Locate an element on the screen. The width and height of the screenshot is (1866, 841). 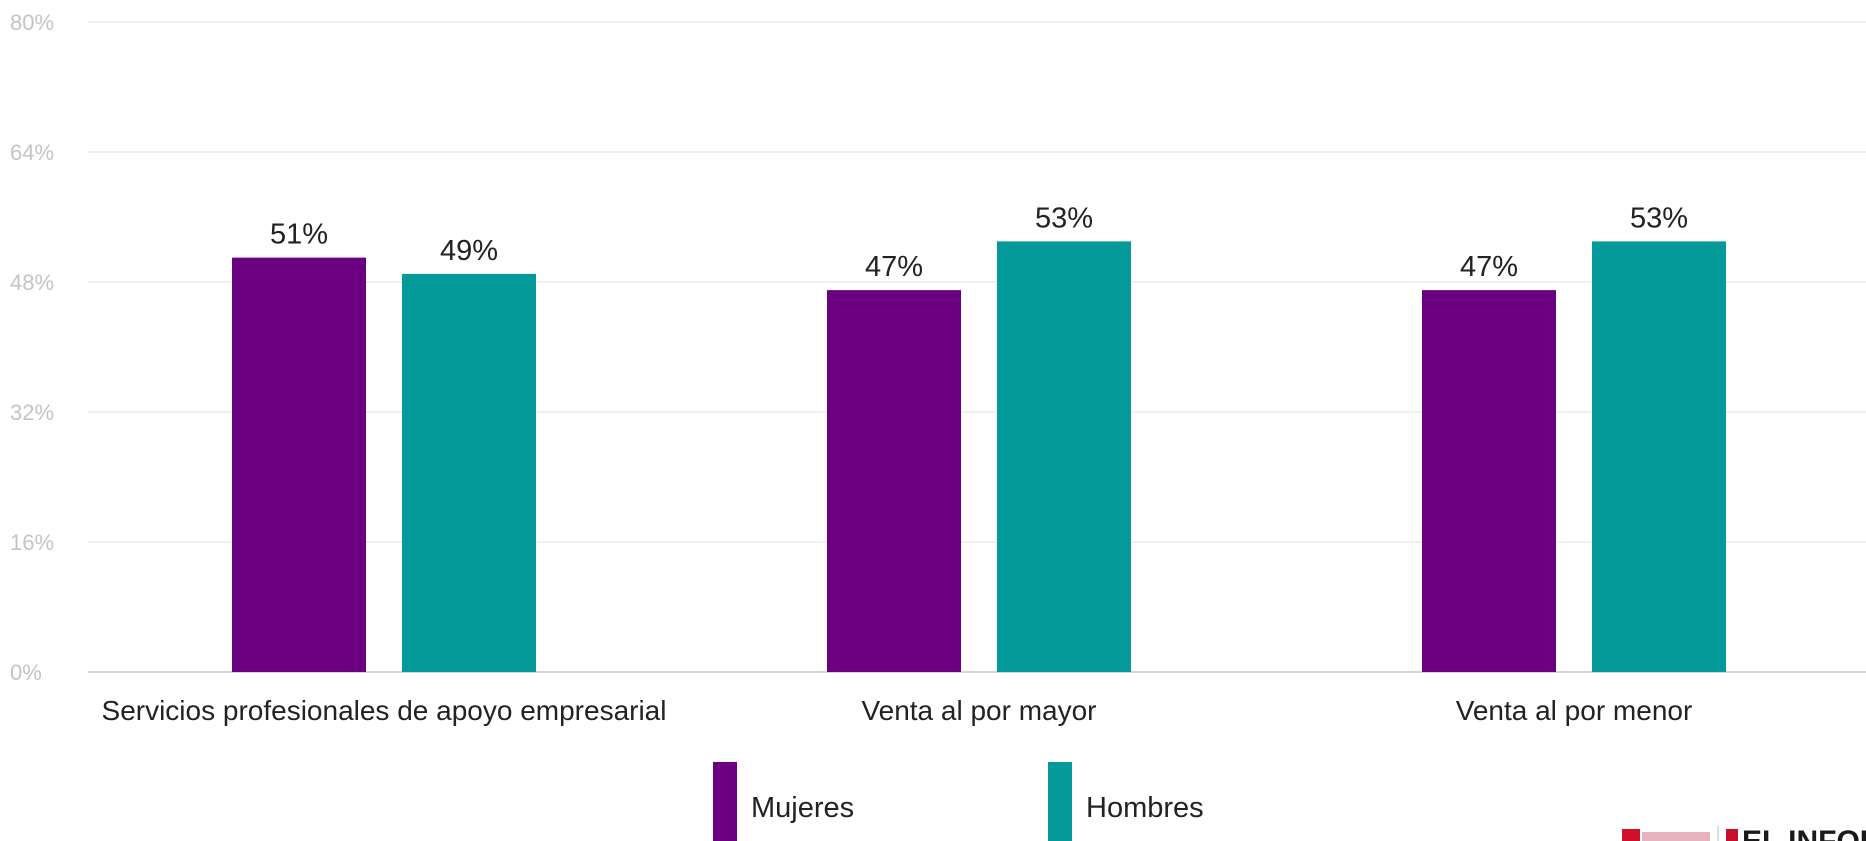
category-label: Venta al por mayor is located at coordinates (978, 710).